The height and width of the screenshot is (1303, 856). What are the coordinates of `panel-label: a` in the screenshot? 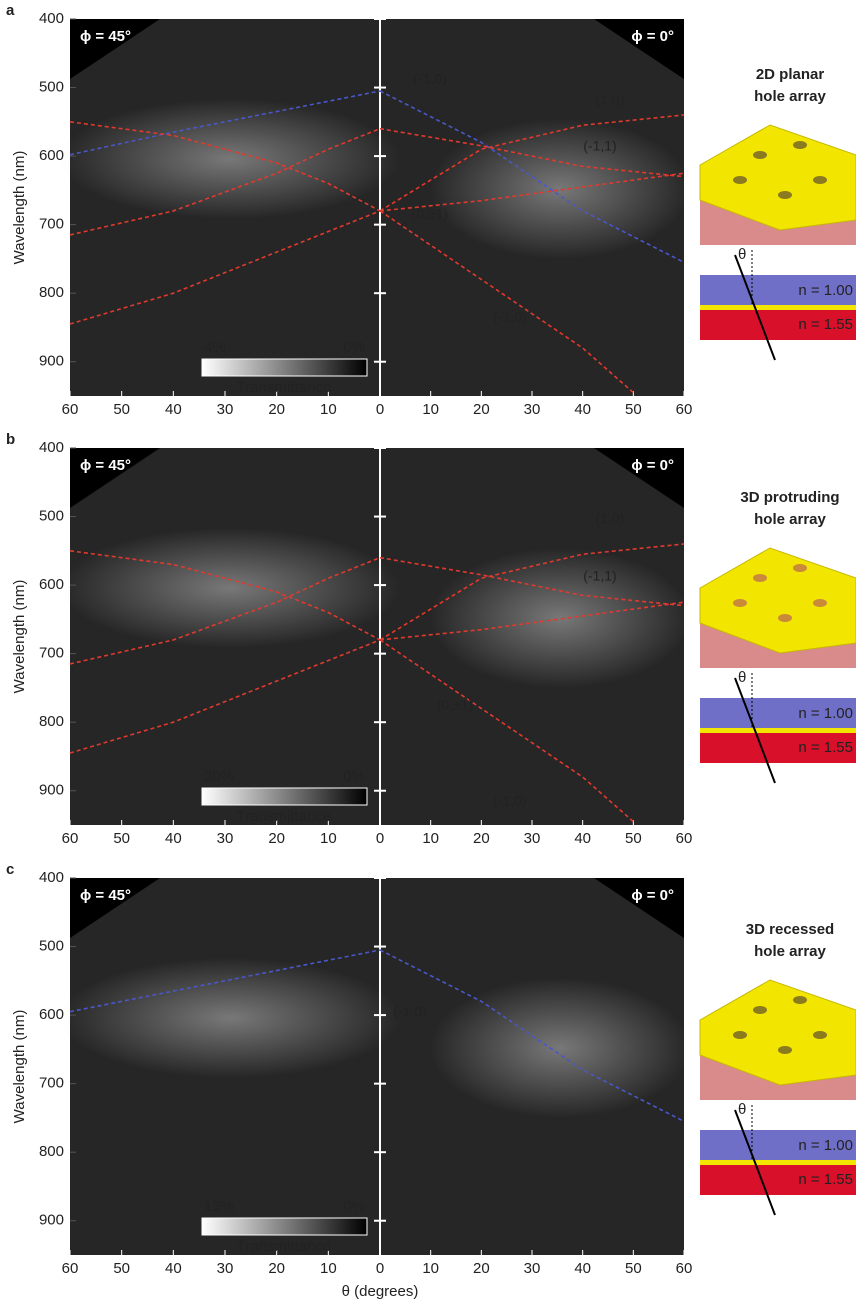 It's located at (10, 10).